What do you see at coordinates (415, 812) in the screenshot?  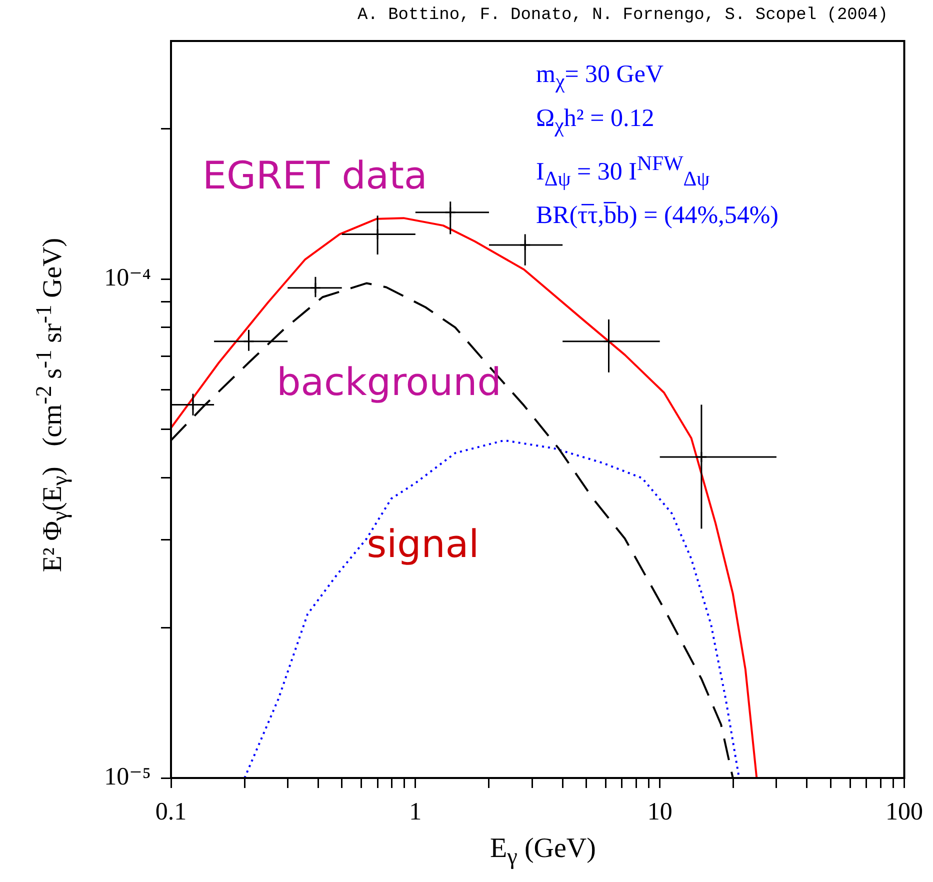 I see `x-tick-label: 1` at bounding box center [415, 812].